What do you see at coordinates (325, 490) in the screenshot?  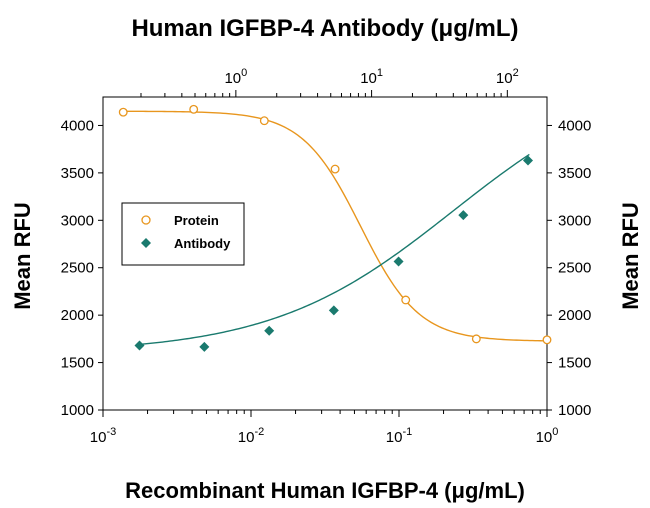 I see `x-axis-label: Recombinant Human IGFBP-4 (μg/mL)` at bounding box center [325, 490].